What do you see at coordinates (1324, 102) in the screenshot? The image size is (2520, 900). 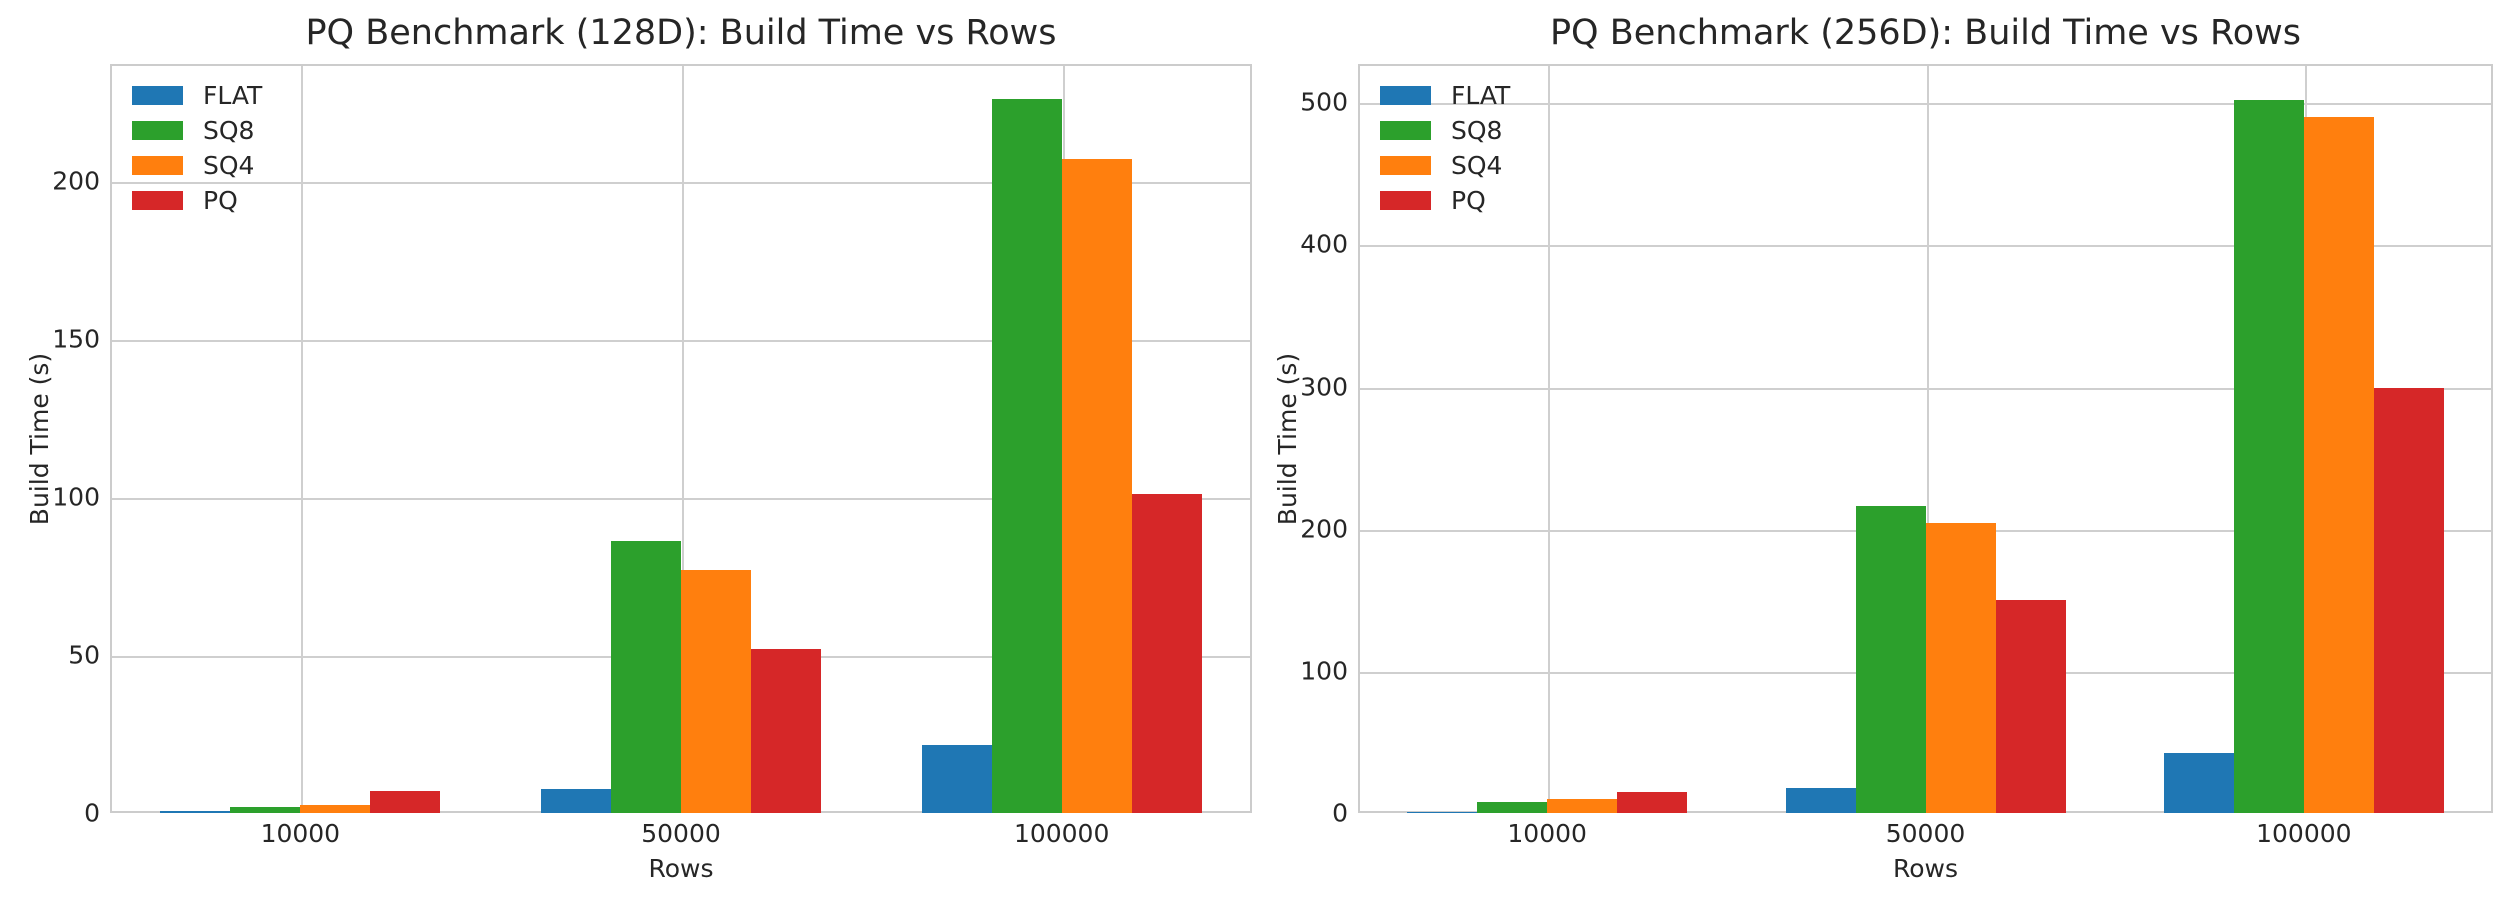 I see `y-tick-label: 500` at bounding box center [1324, 102].